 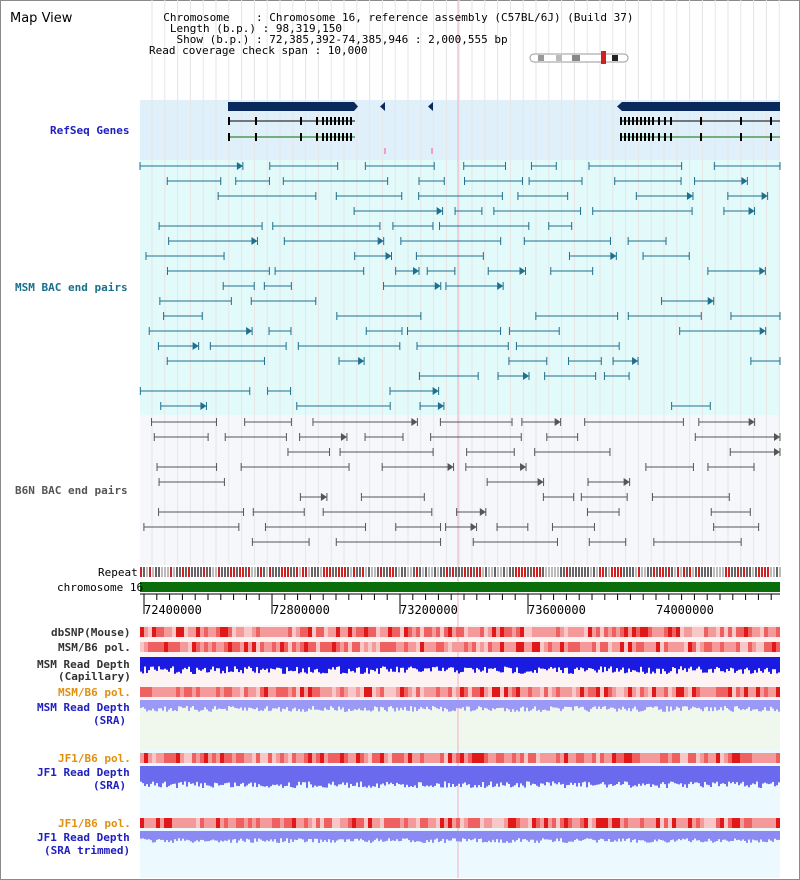 I want to click on coverage-span-info: Read coverage check span : 10,000, so click(x=258, y=50).